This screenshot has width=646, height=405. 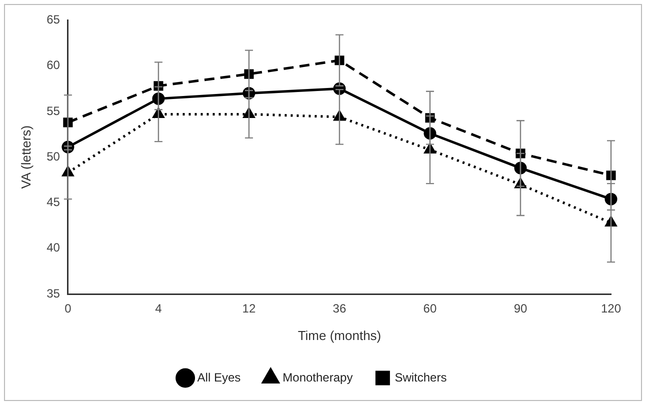 I want to click on y-tick-label: 50, so click(x=53, y=156).